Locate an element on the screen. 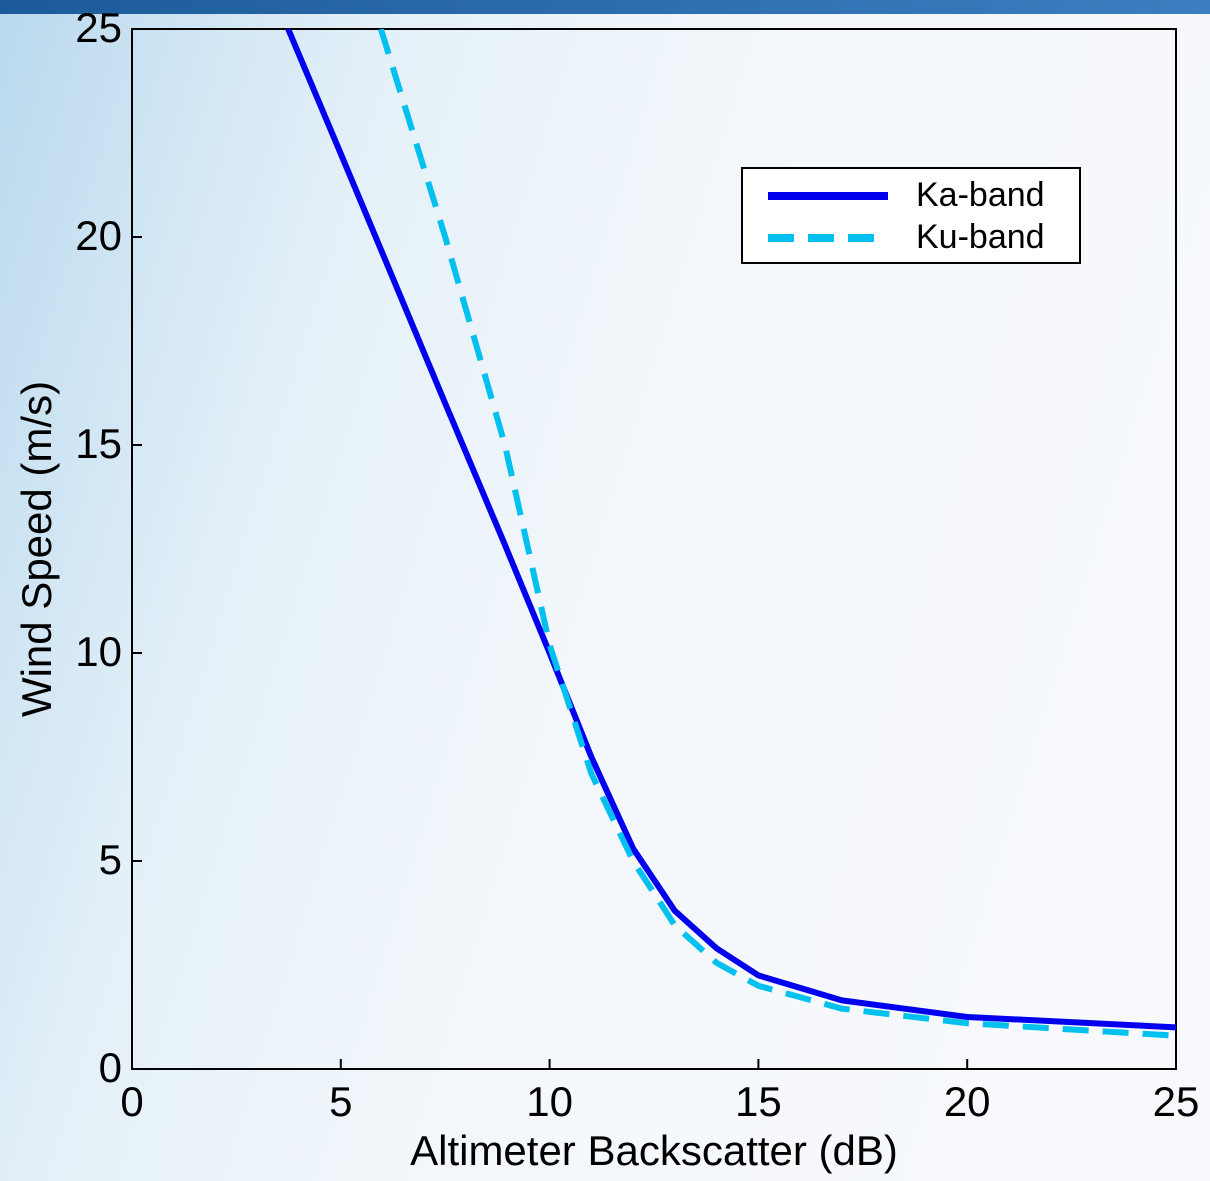 The width and height of the screenshot is (1210, 1181). x-tick-label: 0 is located at coordinates (131, 1101).